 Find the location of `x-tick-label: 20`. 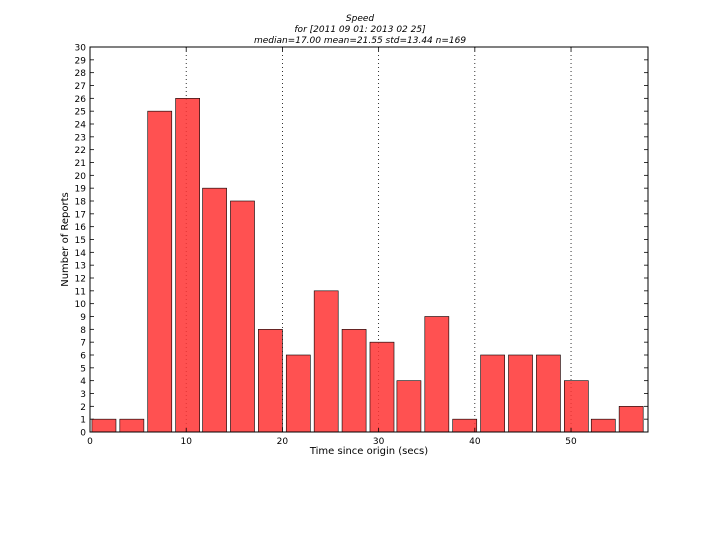

x-tick-label: 20 is located at coordinates (283, 442).